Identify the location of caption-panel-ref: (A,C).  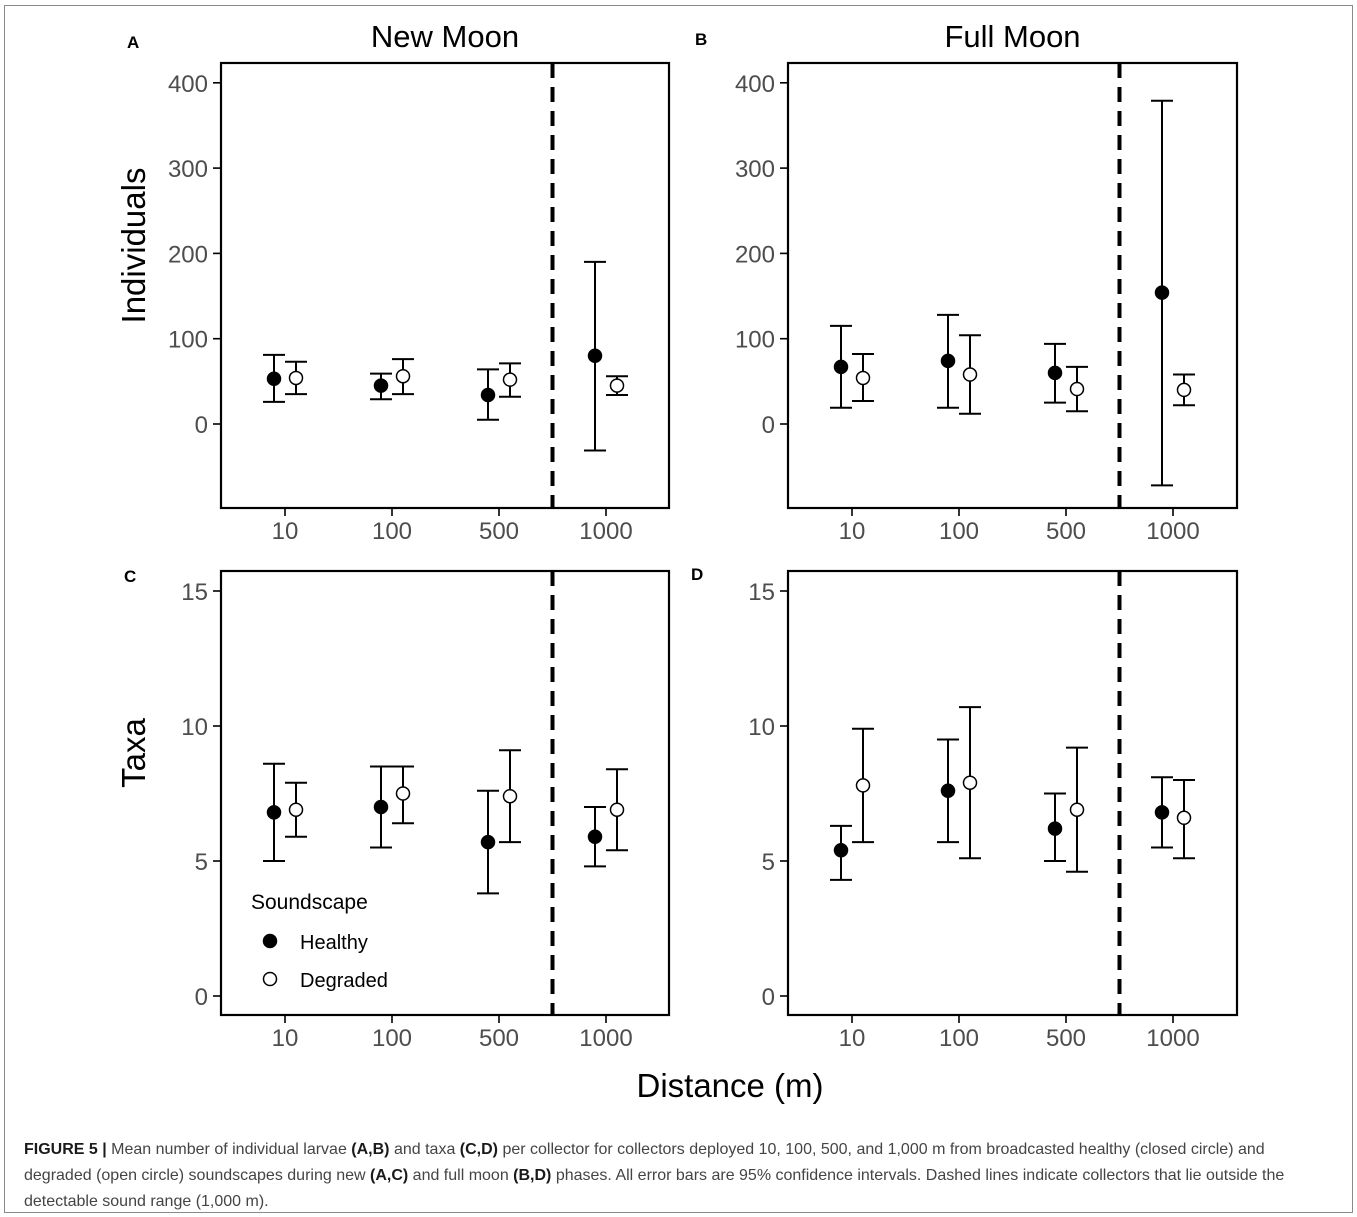
(389, 1175).